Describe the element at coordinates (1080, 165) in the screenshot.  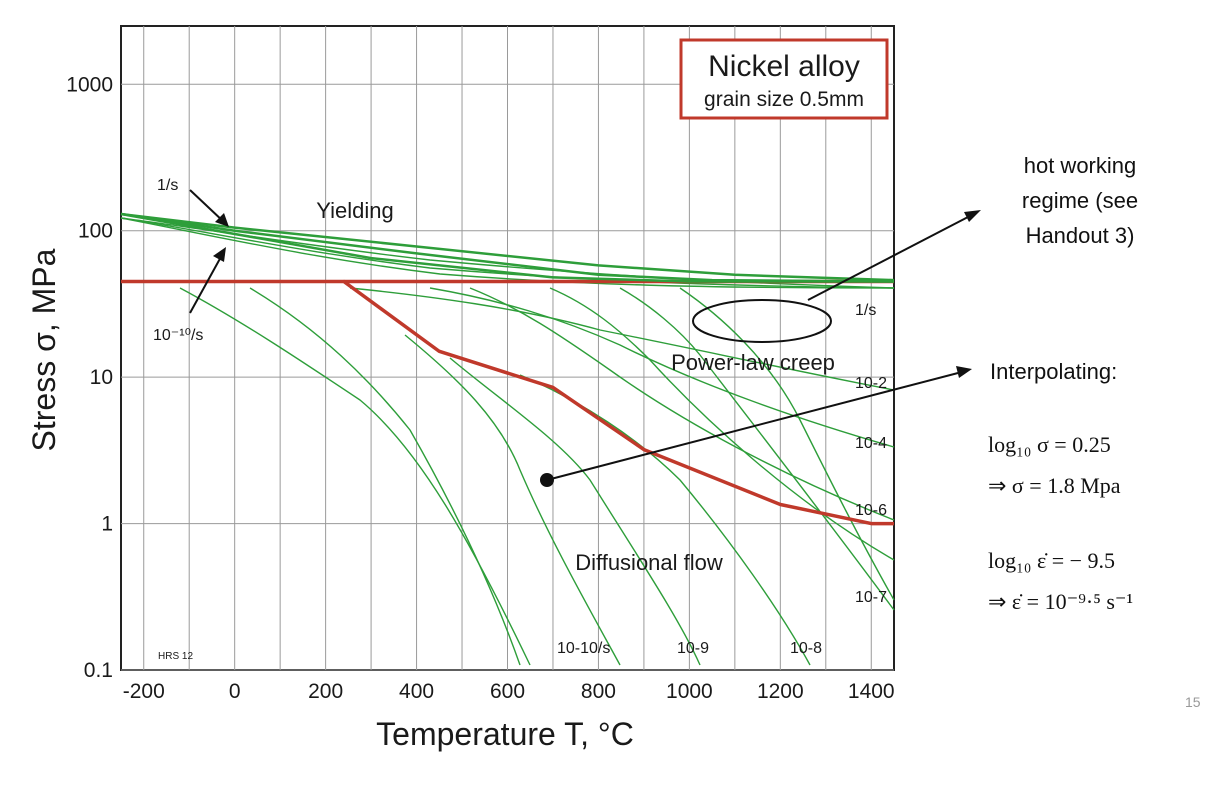
I see `hot-working-line-1: hot working` at that location.